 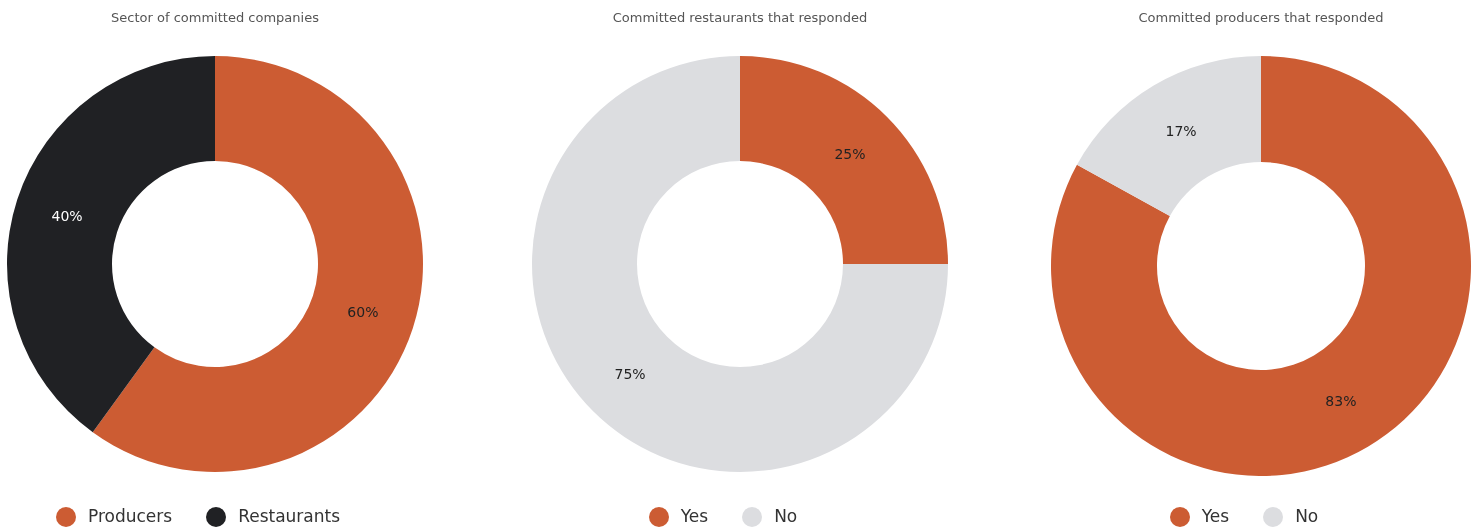 What do you see at coordinates (850, 154) in the screenshot?
I see `data-label: 25%` at bounding box center [850, 154].